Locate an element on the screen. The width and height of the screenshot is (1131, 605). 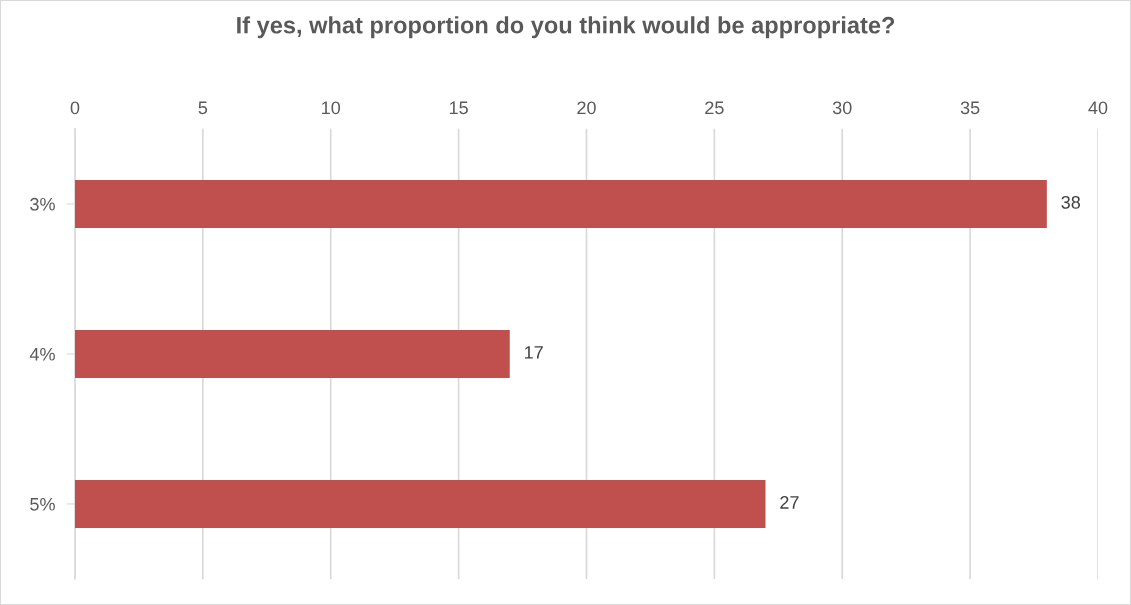
x-tick-label: 40 is located at coordinates (1098, 108).